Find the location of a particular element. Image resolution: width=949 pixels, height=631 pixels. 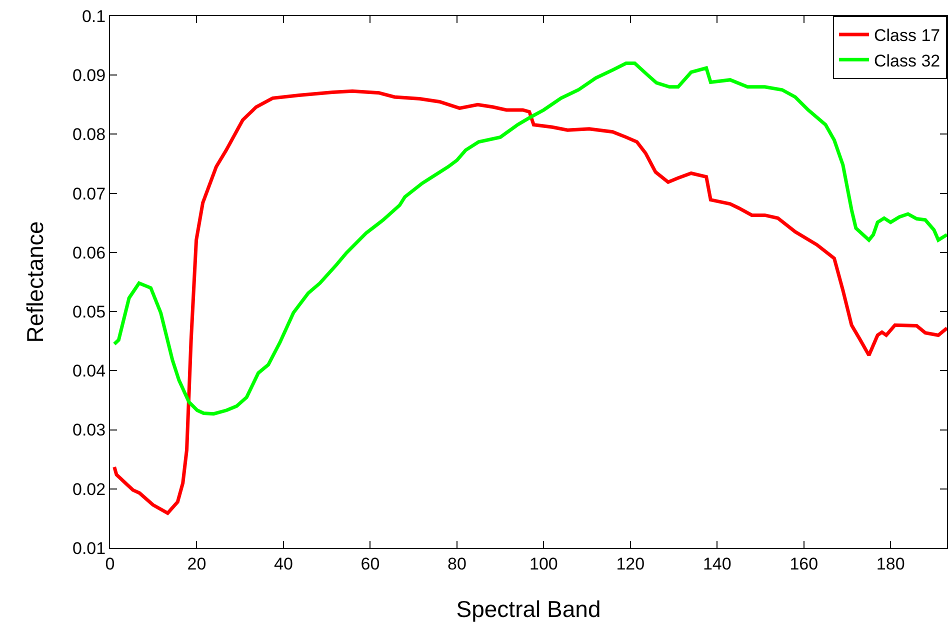

x-tick-label: 120 is located at coordinates (630, 564).